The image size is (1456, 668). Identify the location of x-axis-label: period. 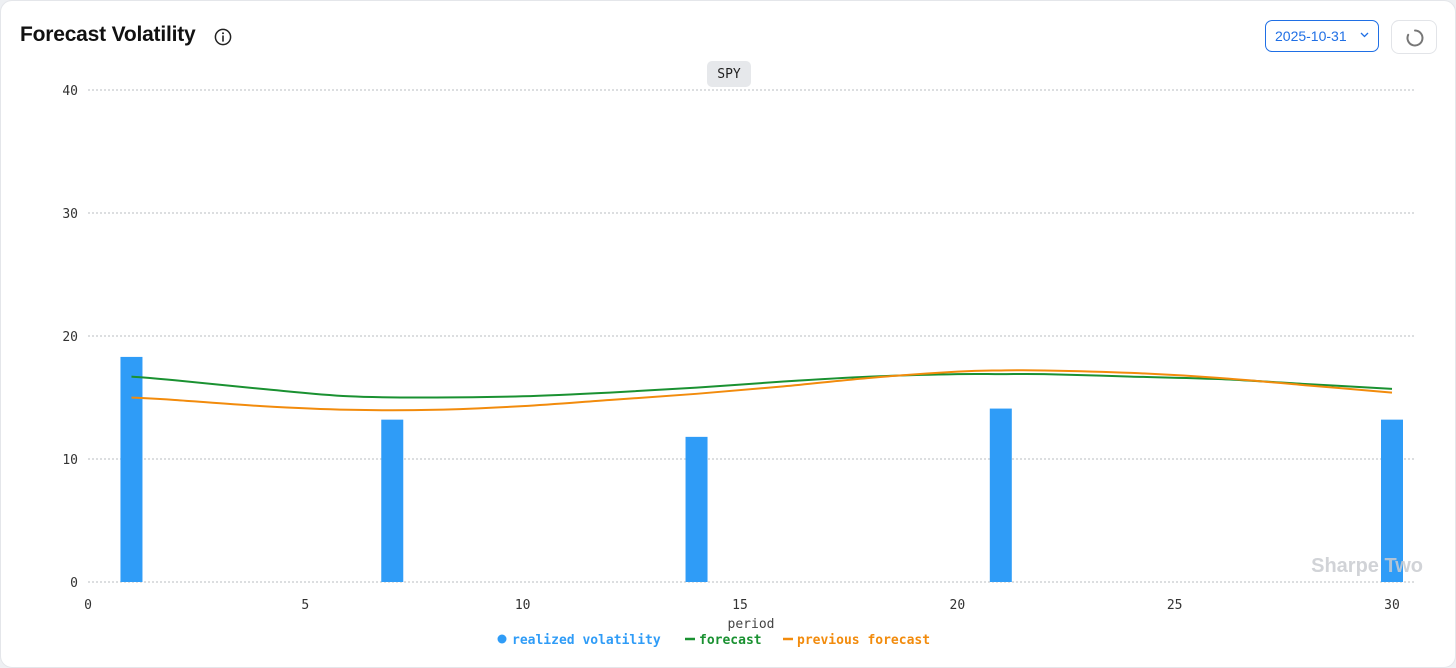
(751, 624).